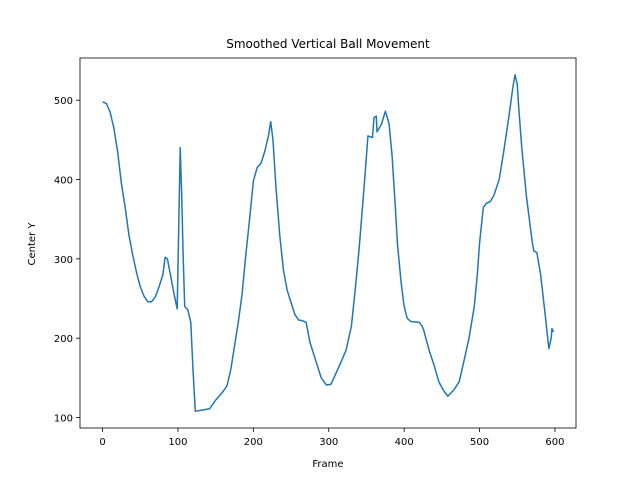  I want to click on x-tick-label: 400, so click(404, 442).